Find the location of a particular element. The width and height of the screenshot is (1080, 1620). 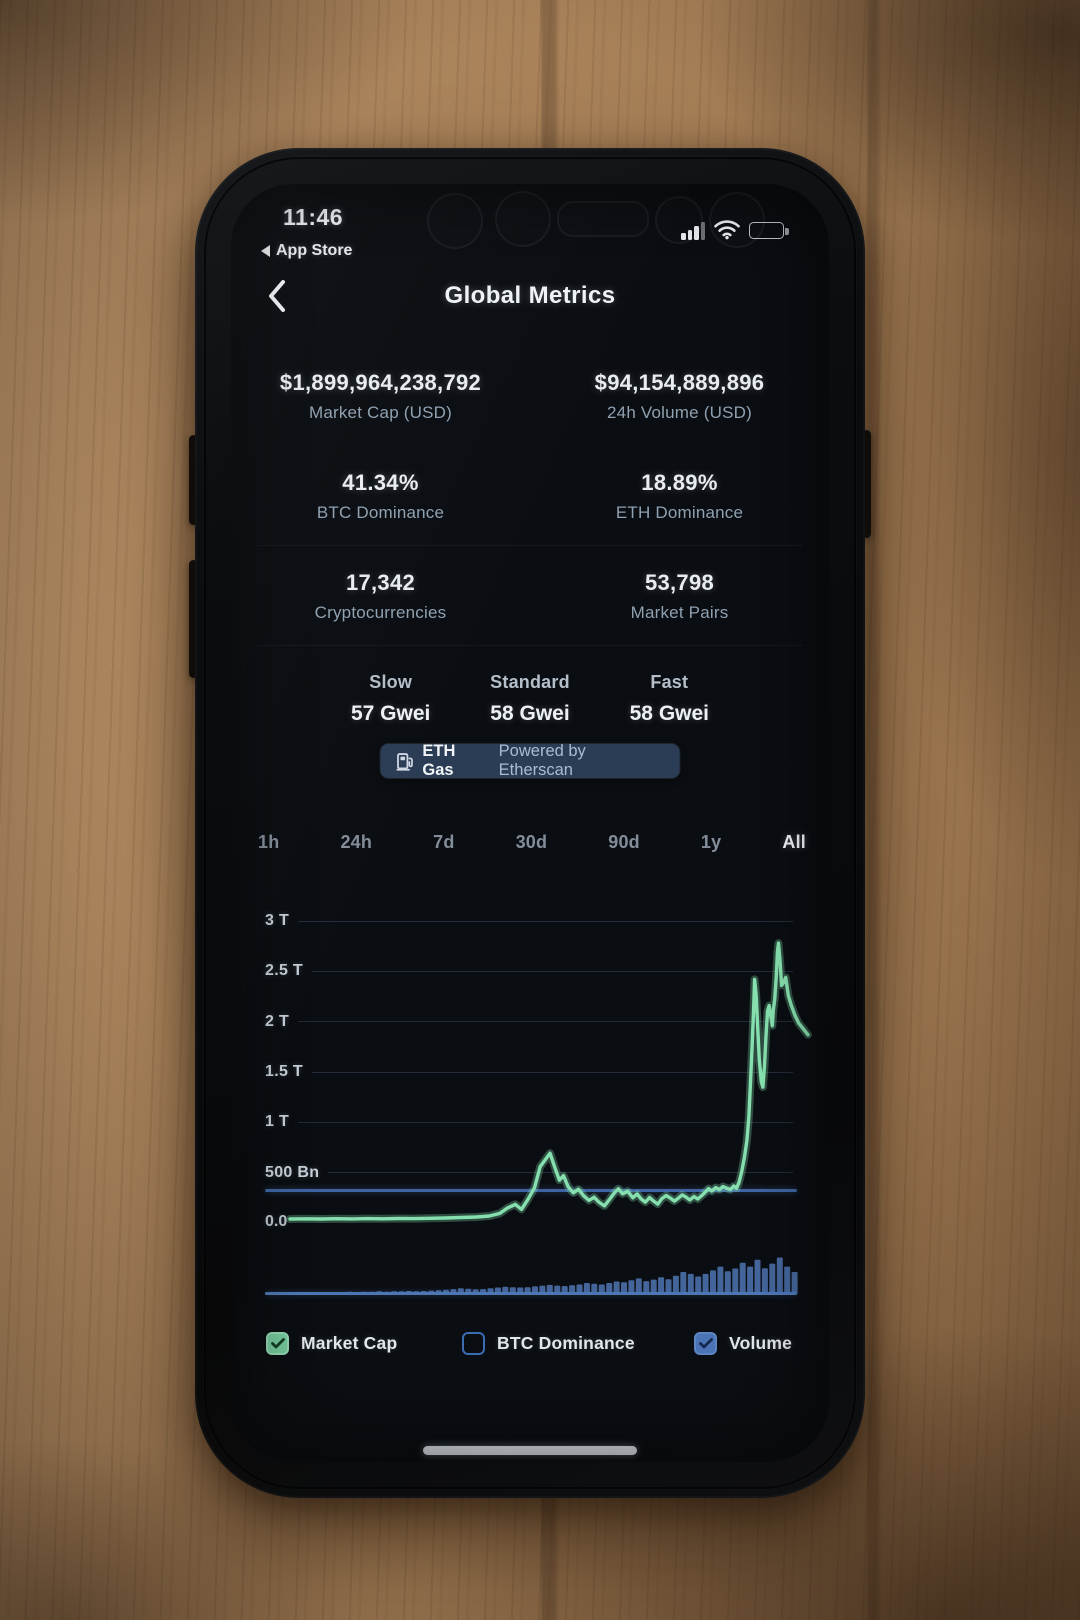

y-gridline-row: 1 T is located at coordinates (529, 1122).